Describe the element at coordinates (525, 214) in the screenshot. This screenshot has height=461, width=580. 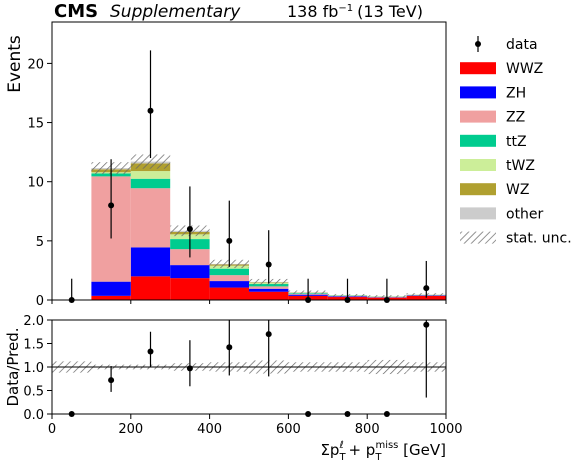
I see `legend-label-other: other` at that location.